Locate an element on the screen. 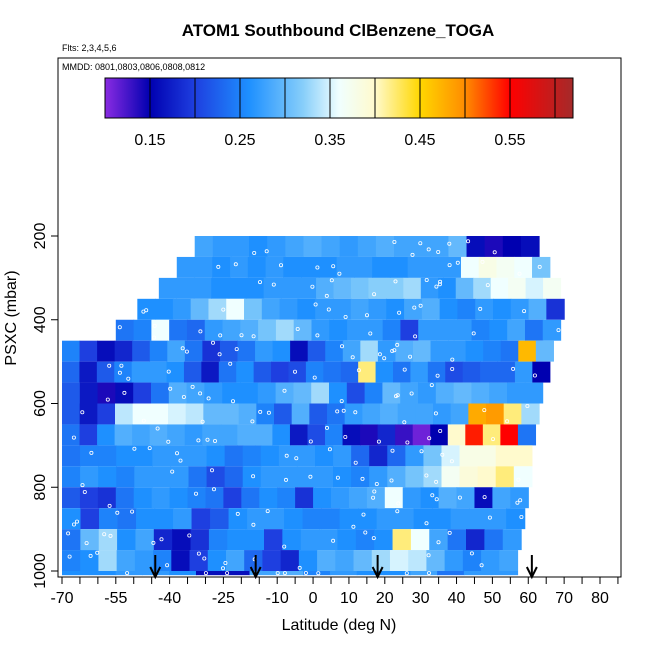  x-tick-label: 30 is located at coordinates (421, 598).